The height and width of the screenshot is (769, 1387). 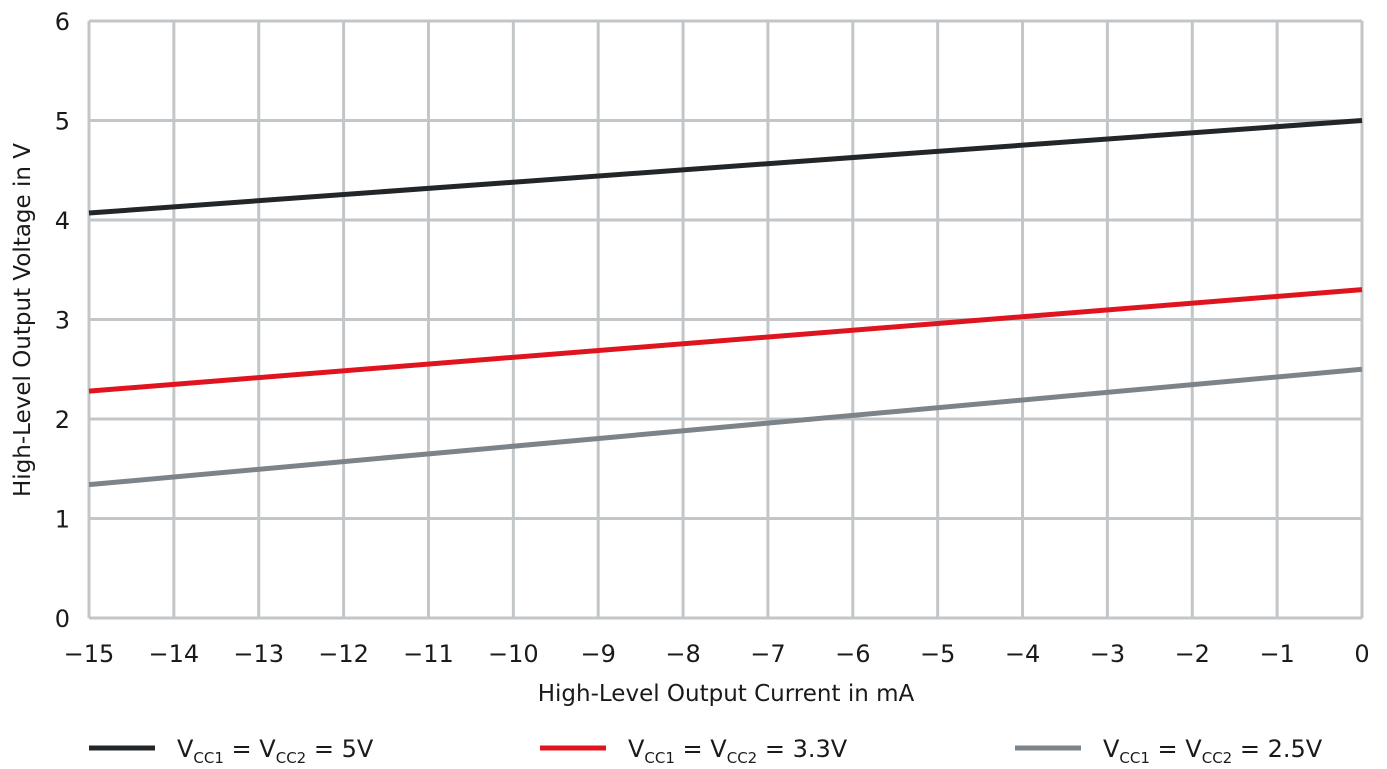 I want to click on x-tick-label: 0, so click(x=1361, y=654).